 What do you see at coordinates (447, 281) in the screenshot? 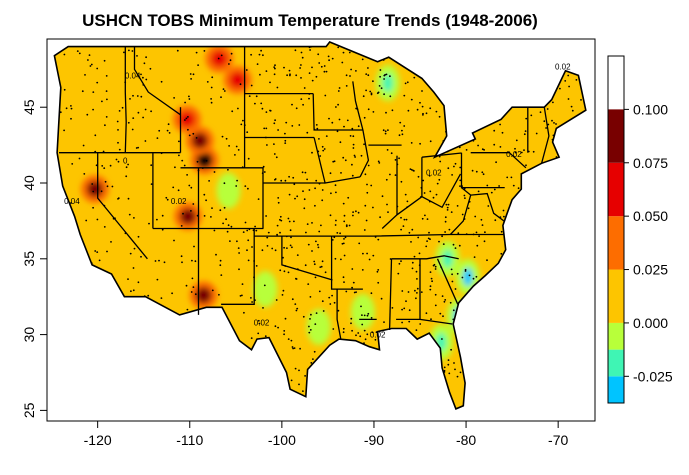
I see `state-border` at bounding box center [447, 281].